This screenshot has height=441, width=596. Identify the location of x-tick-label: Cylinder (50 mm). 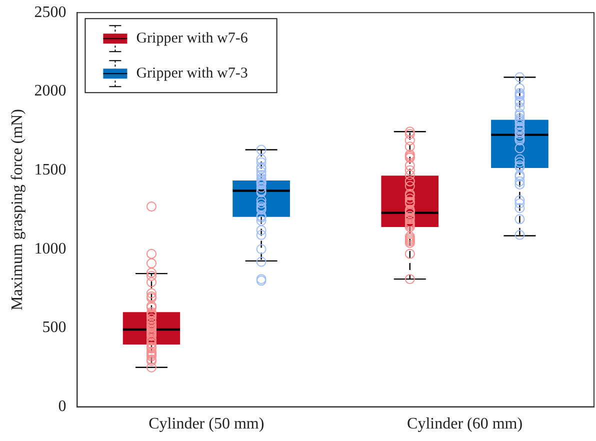
(206, 424).